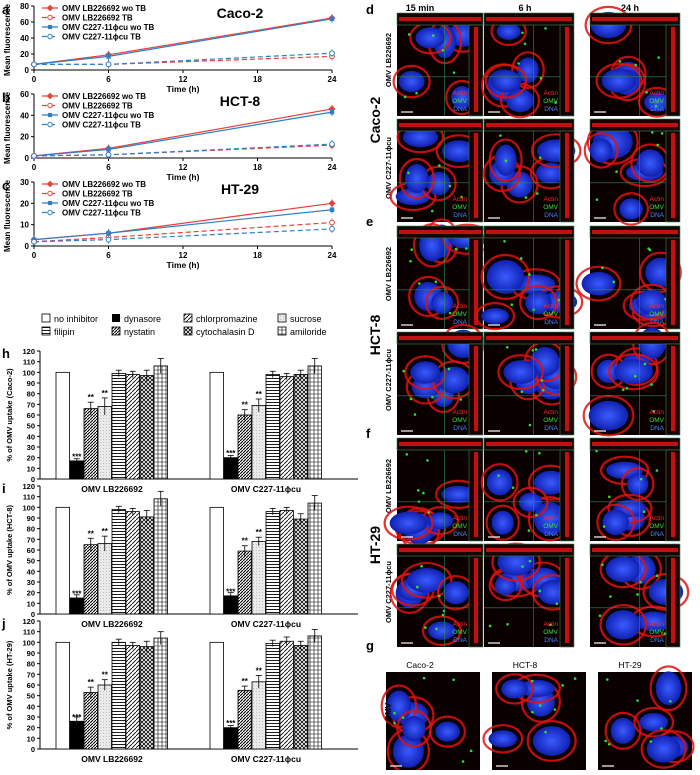 The width and height of the screenshot is (700, 775). I want to click on legend-swatch-amiloride, so click(282, 331).